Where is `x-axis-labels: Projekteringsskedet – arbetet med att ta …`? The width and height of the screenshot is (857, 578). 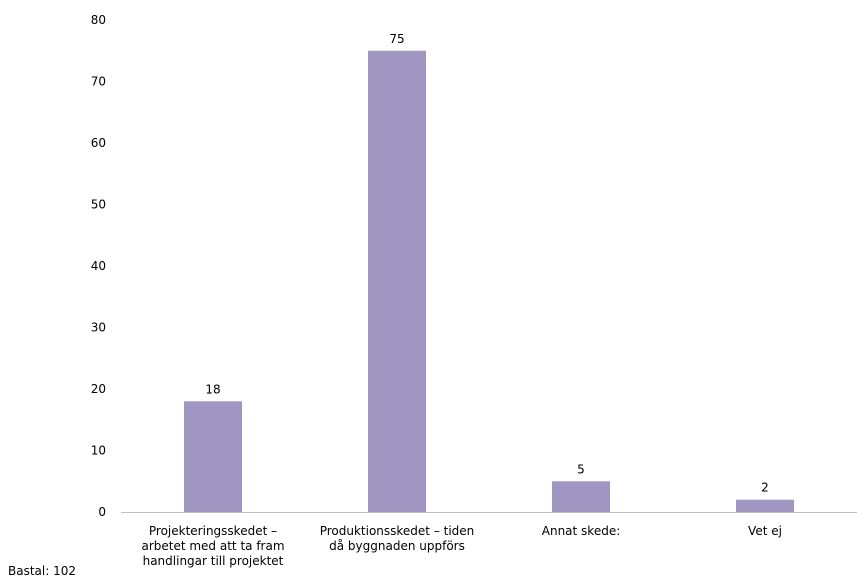 x-axis-labels: Projekteringsskedet – arbetet med att ta … is located at coordinates (461, 546).